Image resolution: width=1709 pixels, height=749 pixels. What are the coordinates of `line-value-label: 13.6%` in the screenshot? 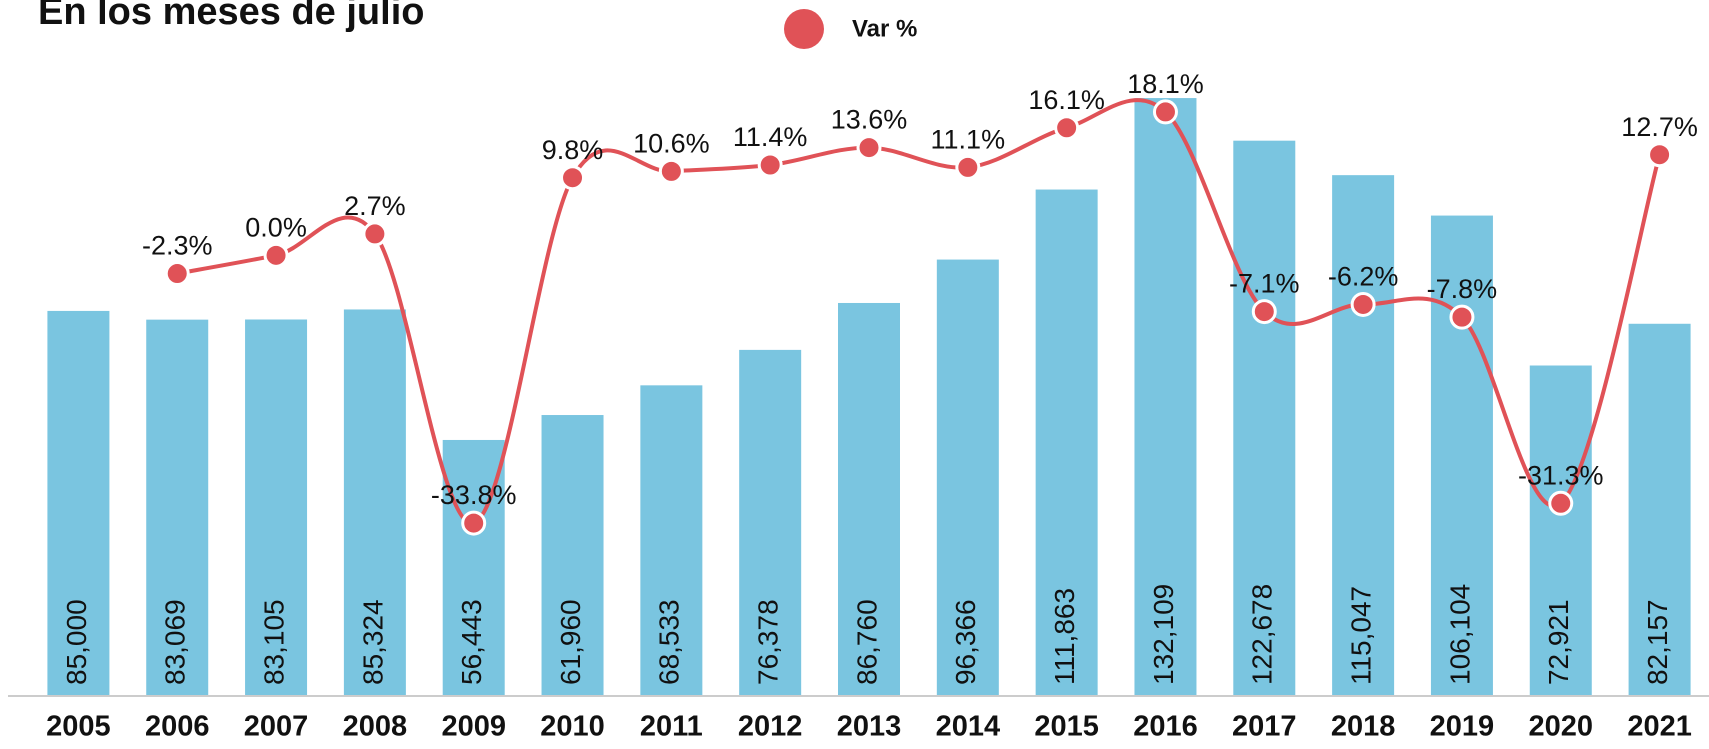 It's located at (869, 120).